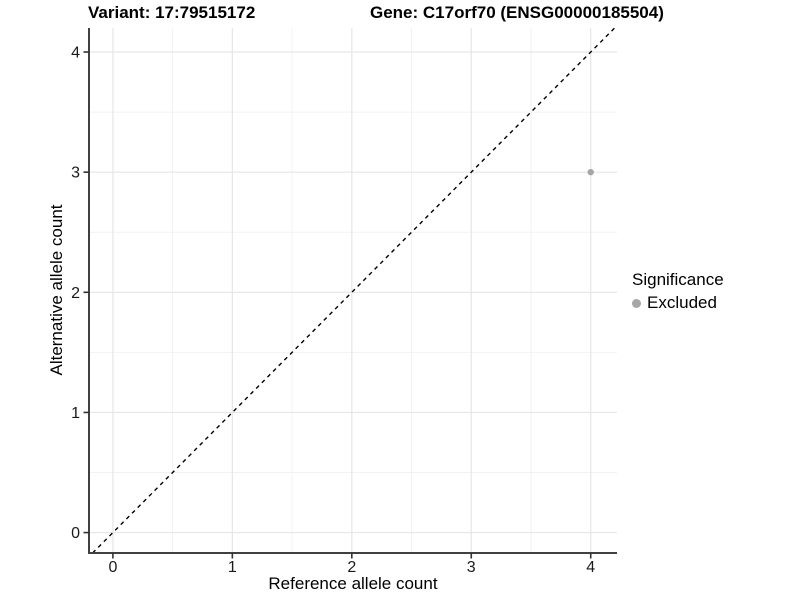 Image resolution: width=800 pixels, height=600 pixels. I want to click on excluded-point-icon, so click(636, 303).